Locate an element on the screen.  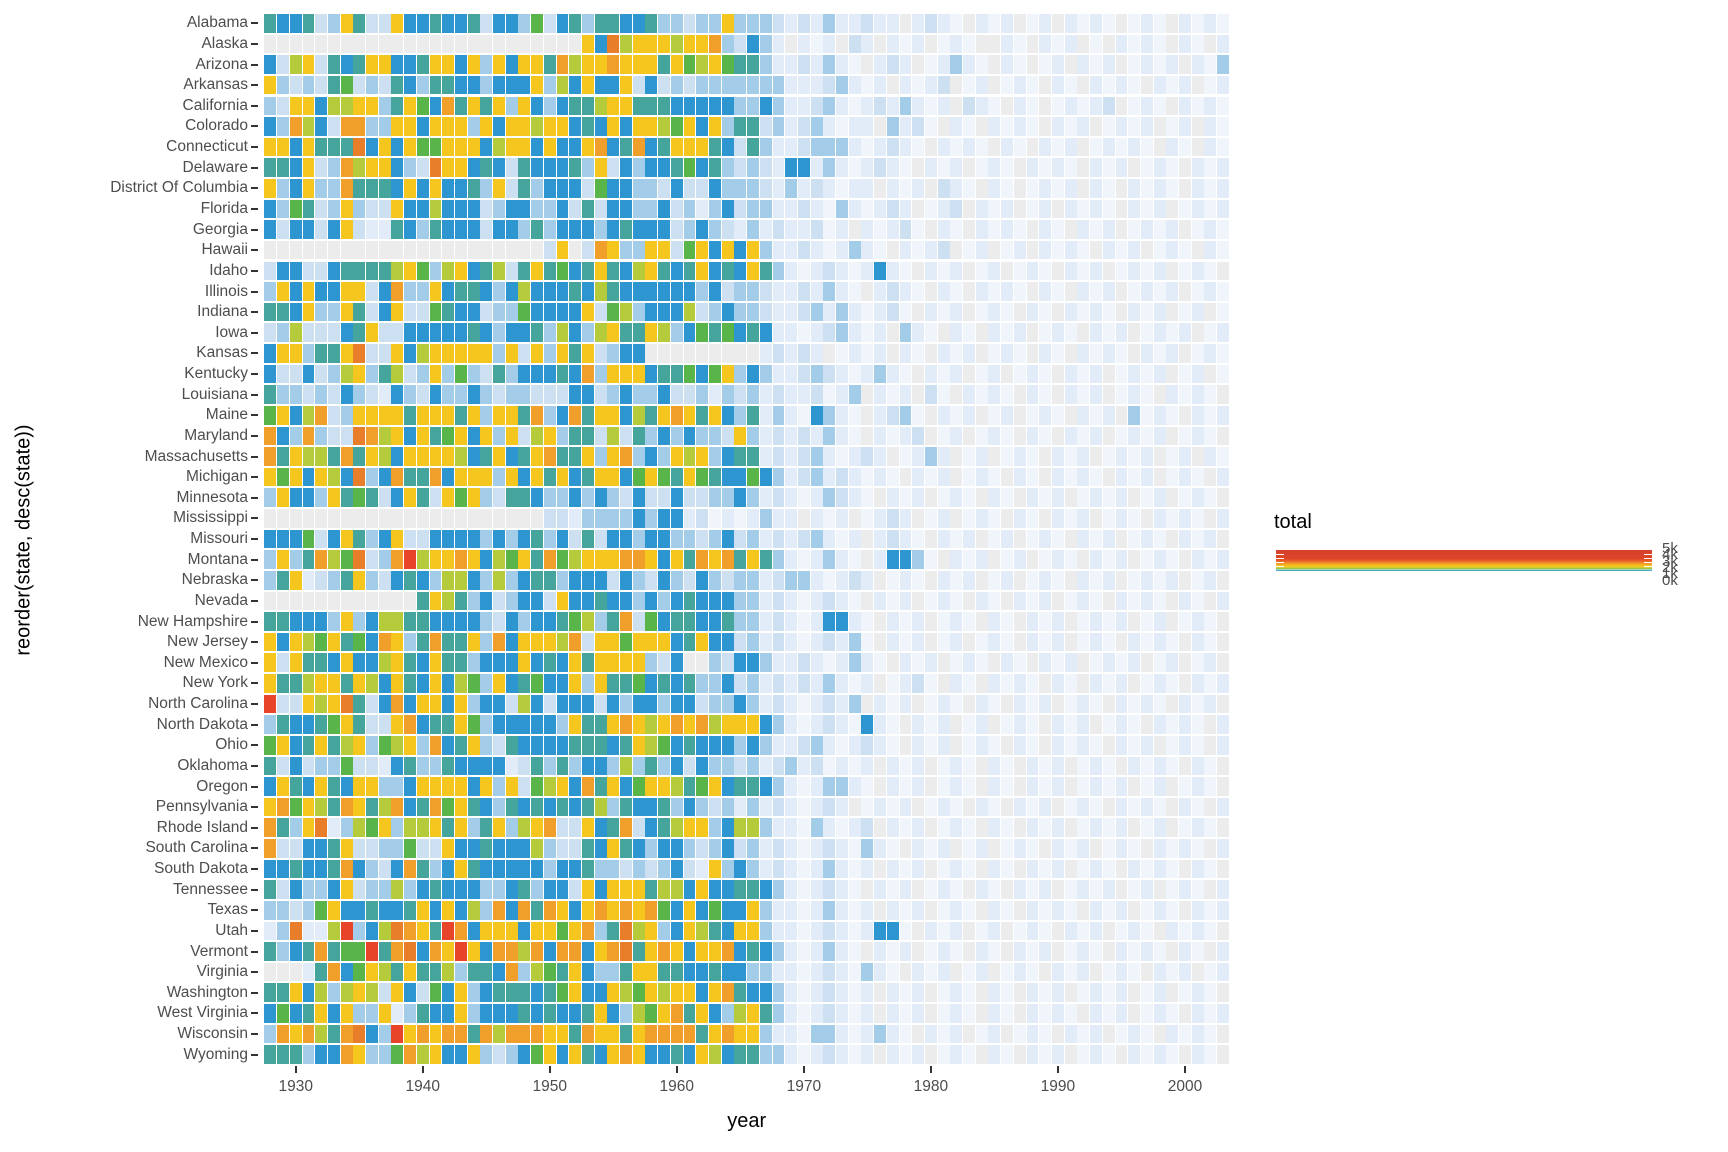
y-axis-label: Massachusetts is located at coordinates (196, 456).